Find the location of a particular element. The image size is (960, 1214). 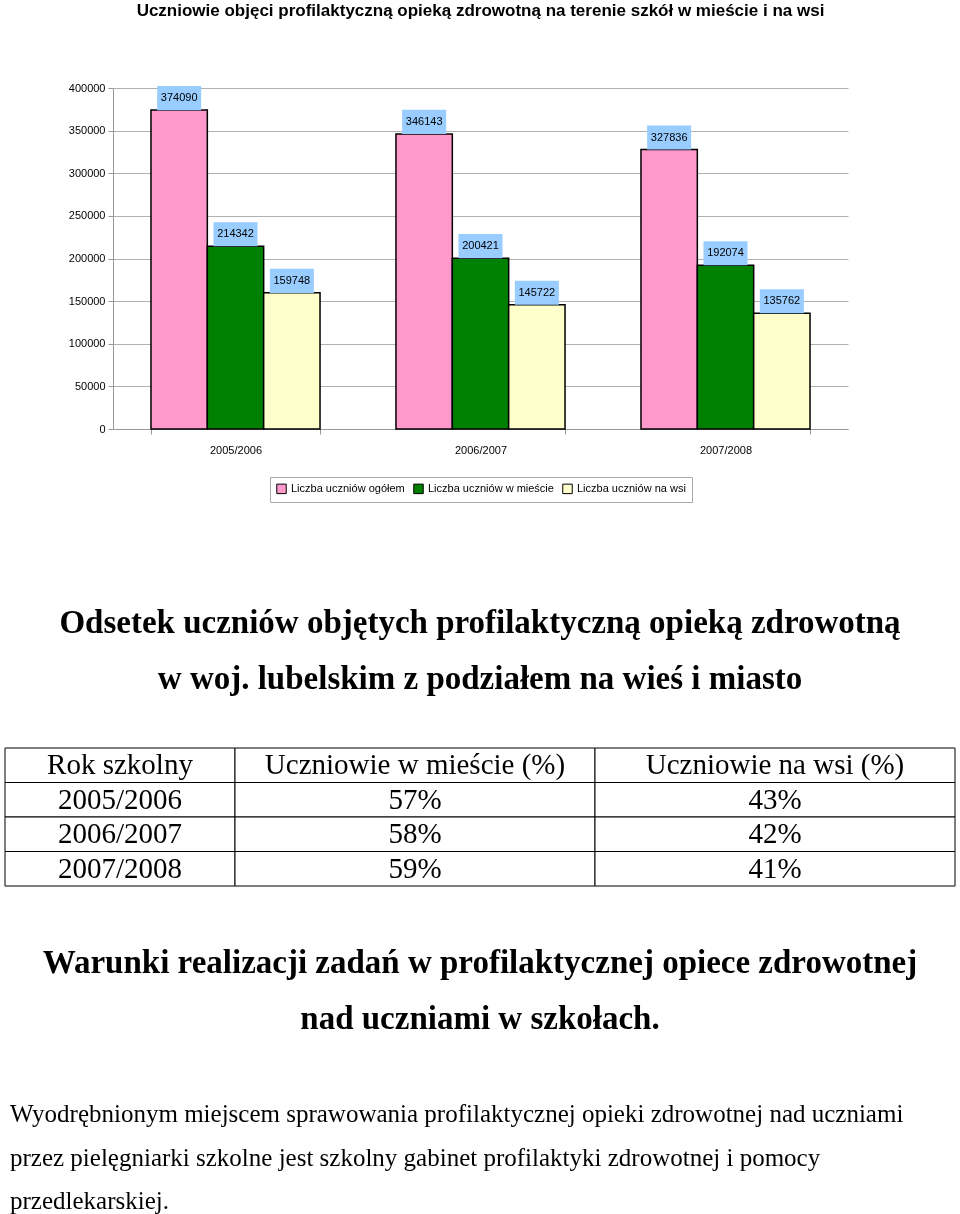

data-label: 327836 is located at coordinates (669, 136).